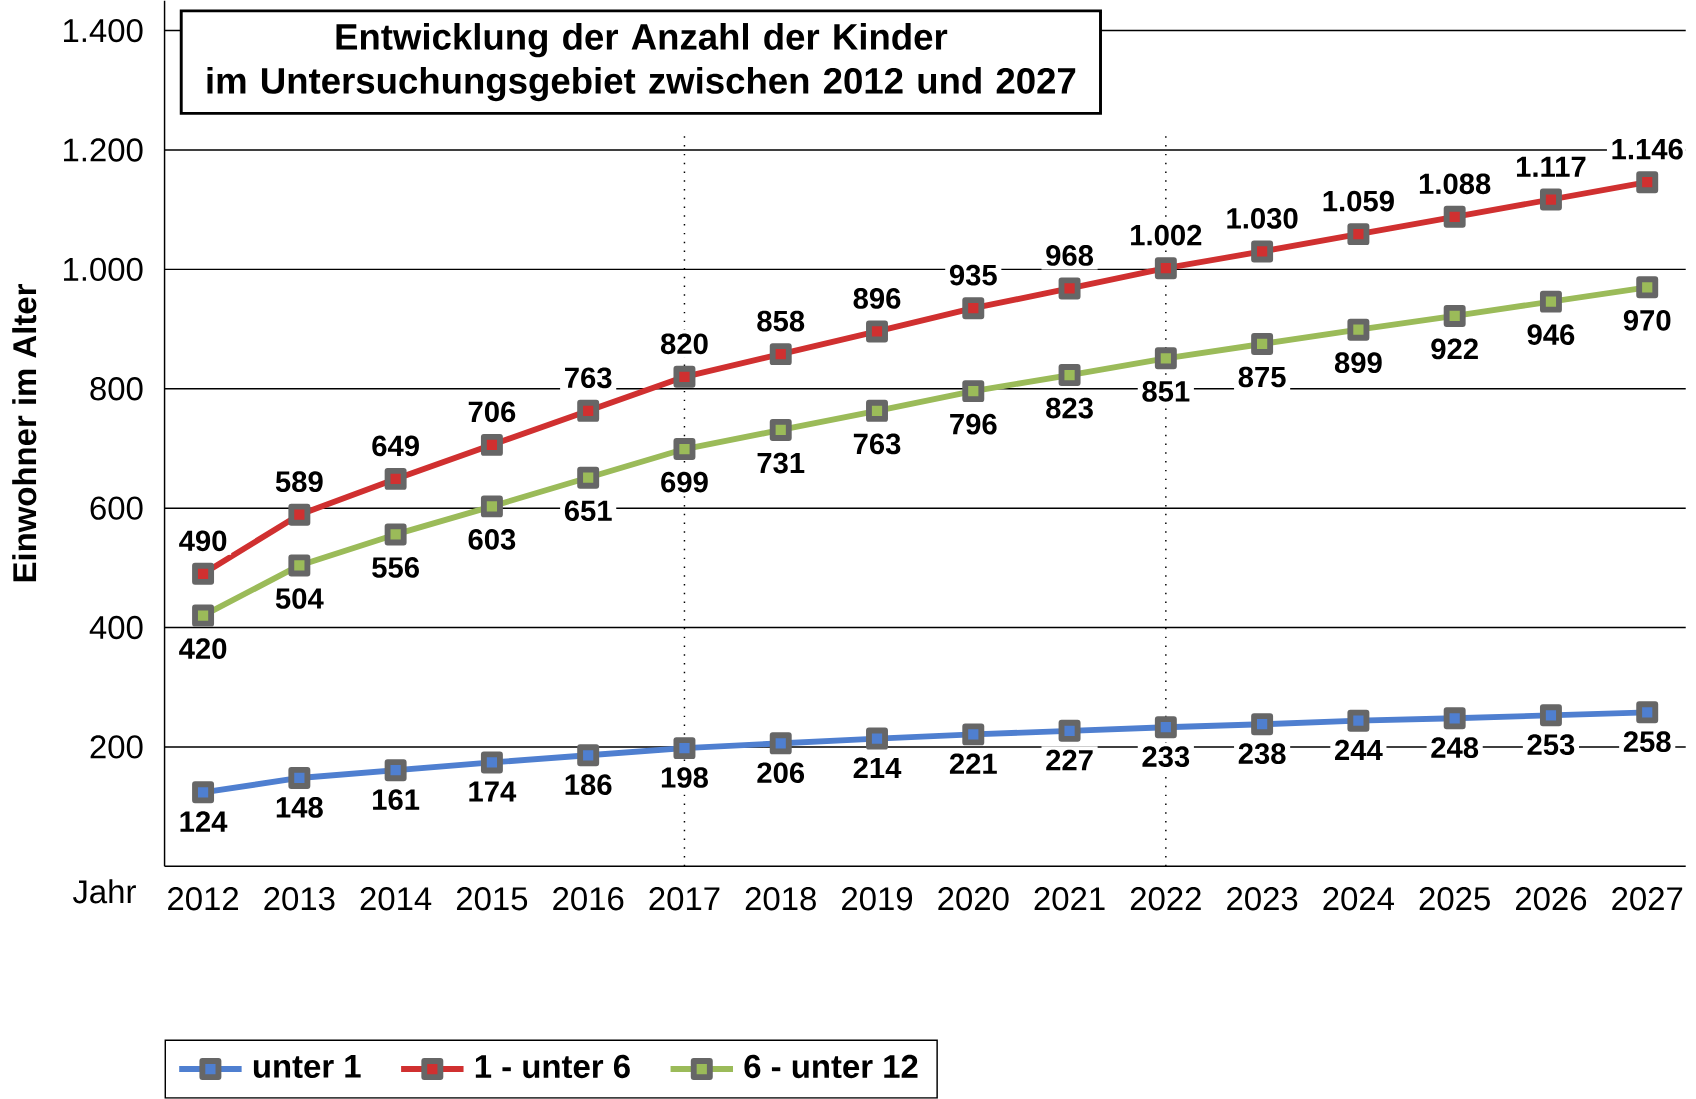  Describe the element at coordinates (396, 800) in the screenshot. I see `data-label: 161` at that location.